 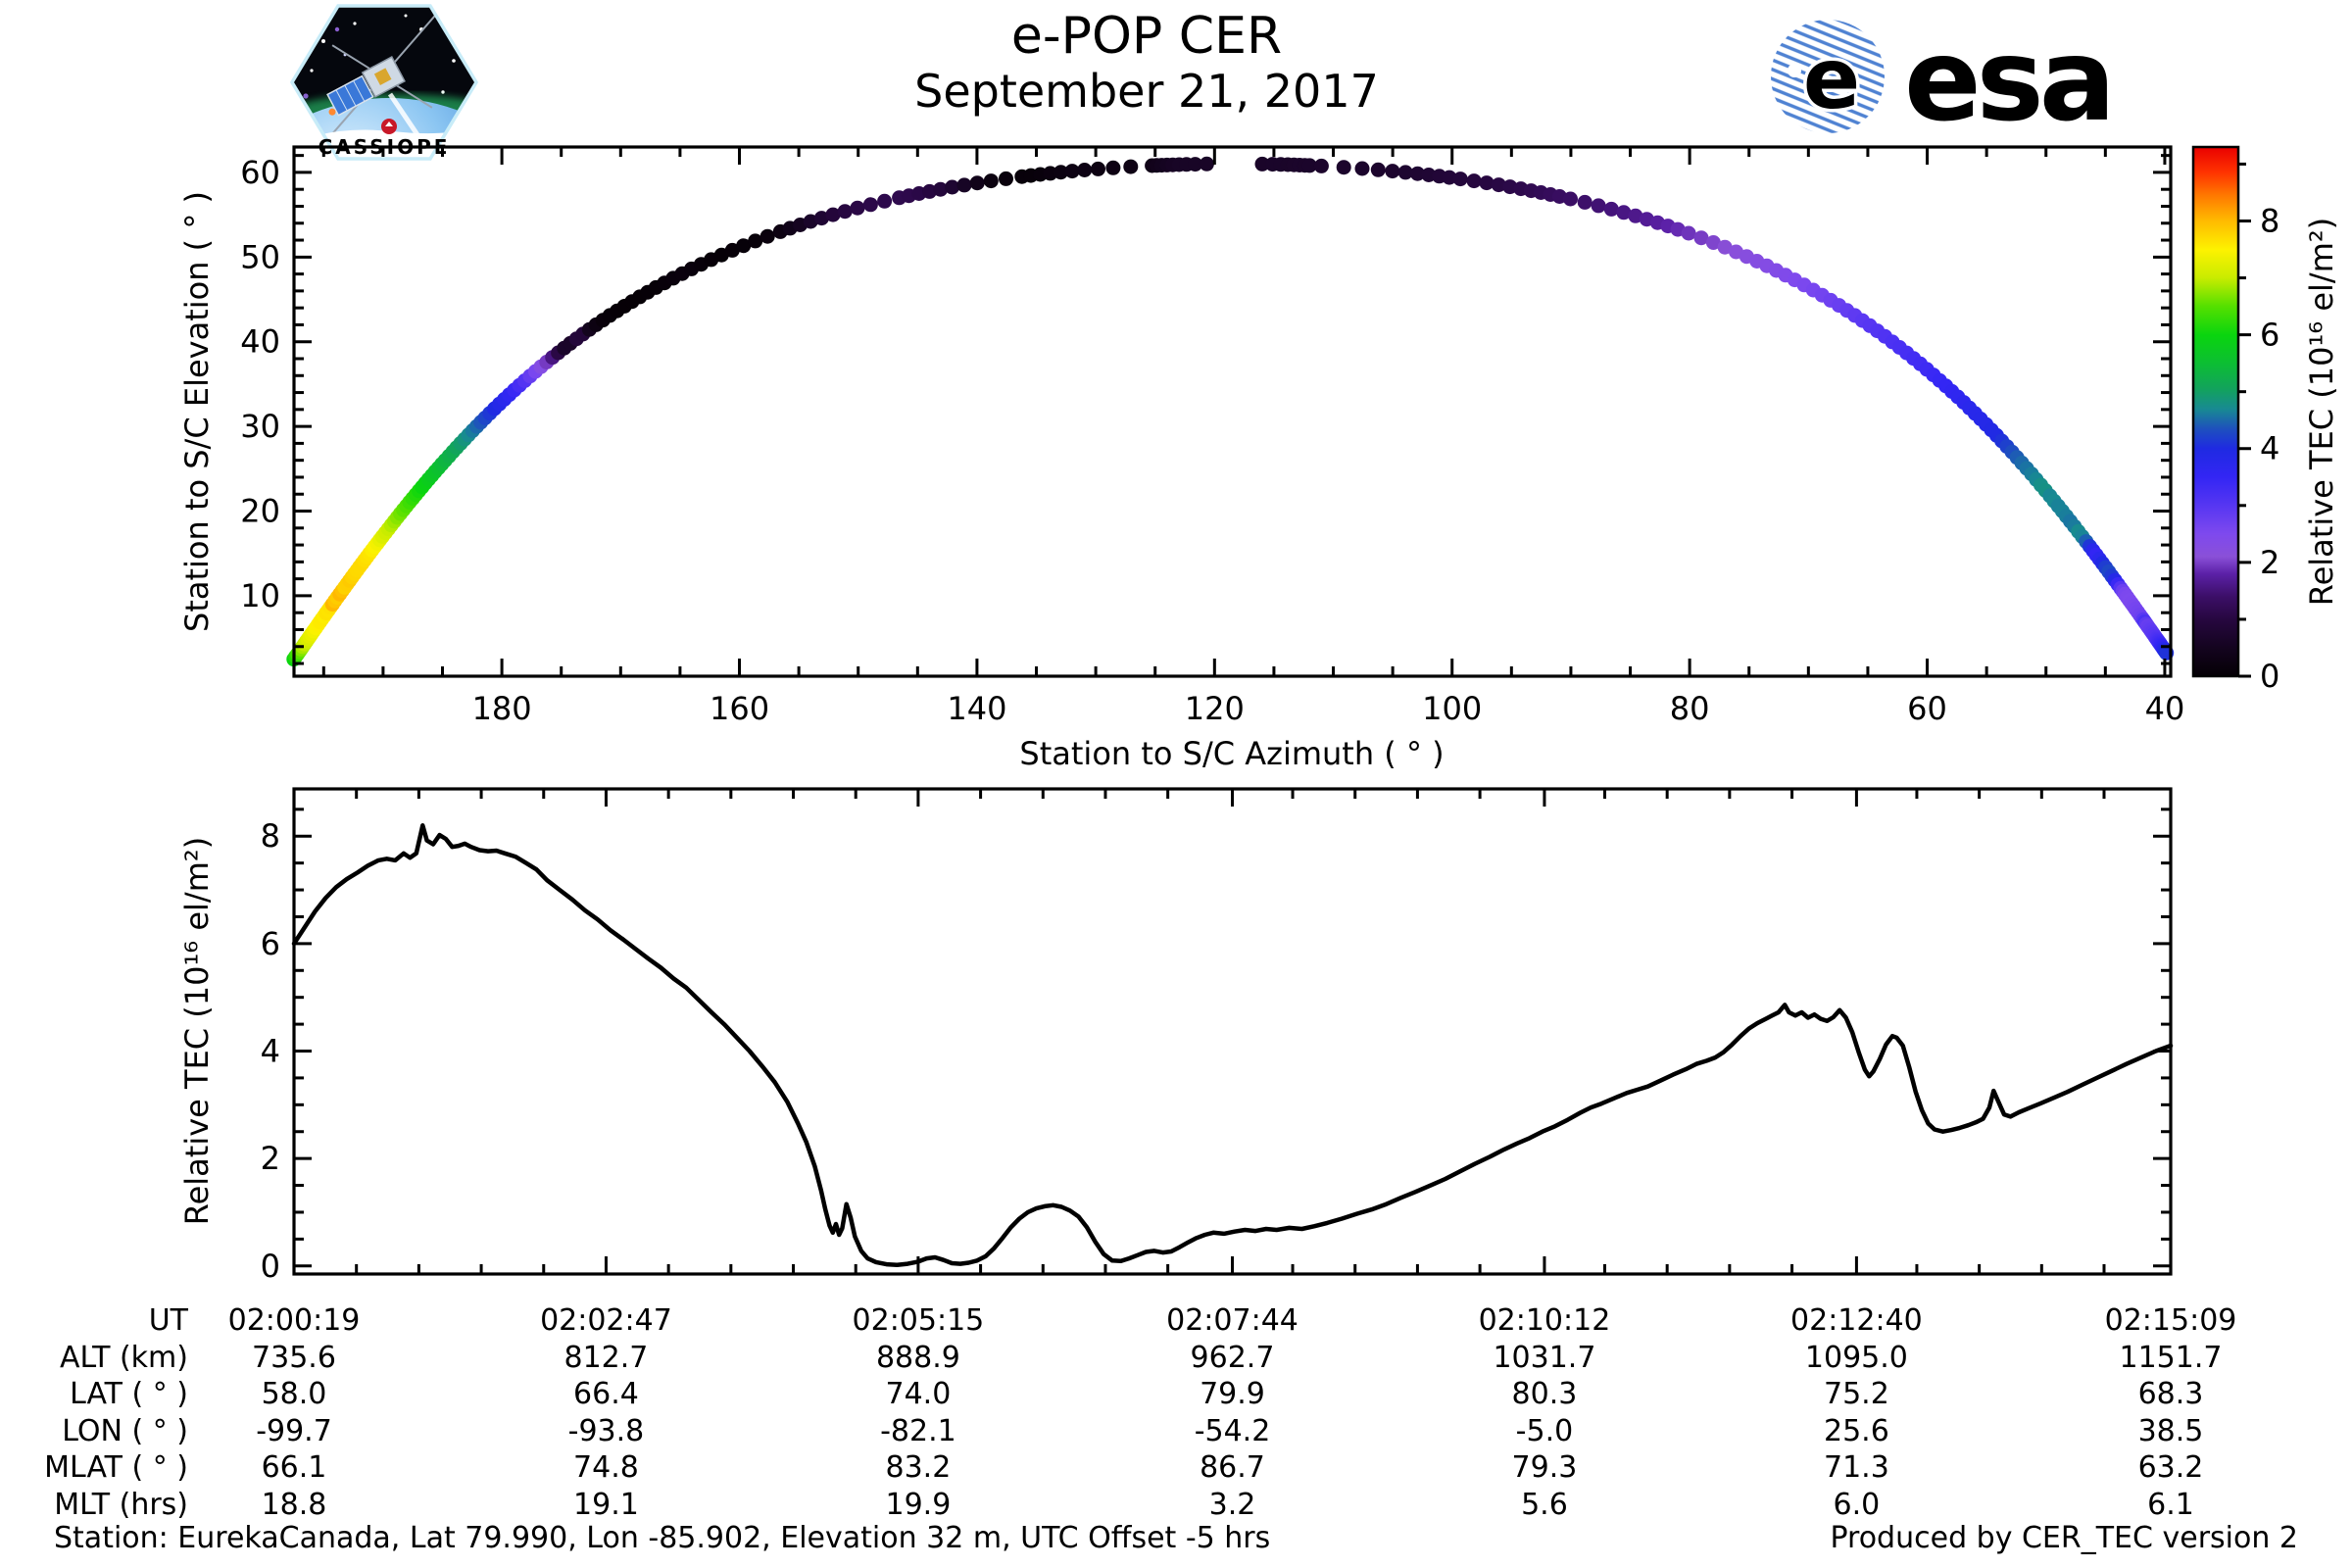 I want to click on colorbar-tick-label: 8, so click(x=2269, y=220).